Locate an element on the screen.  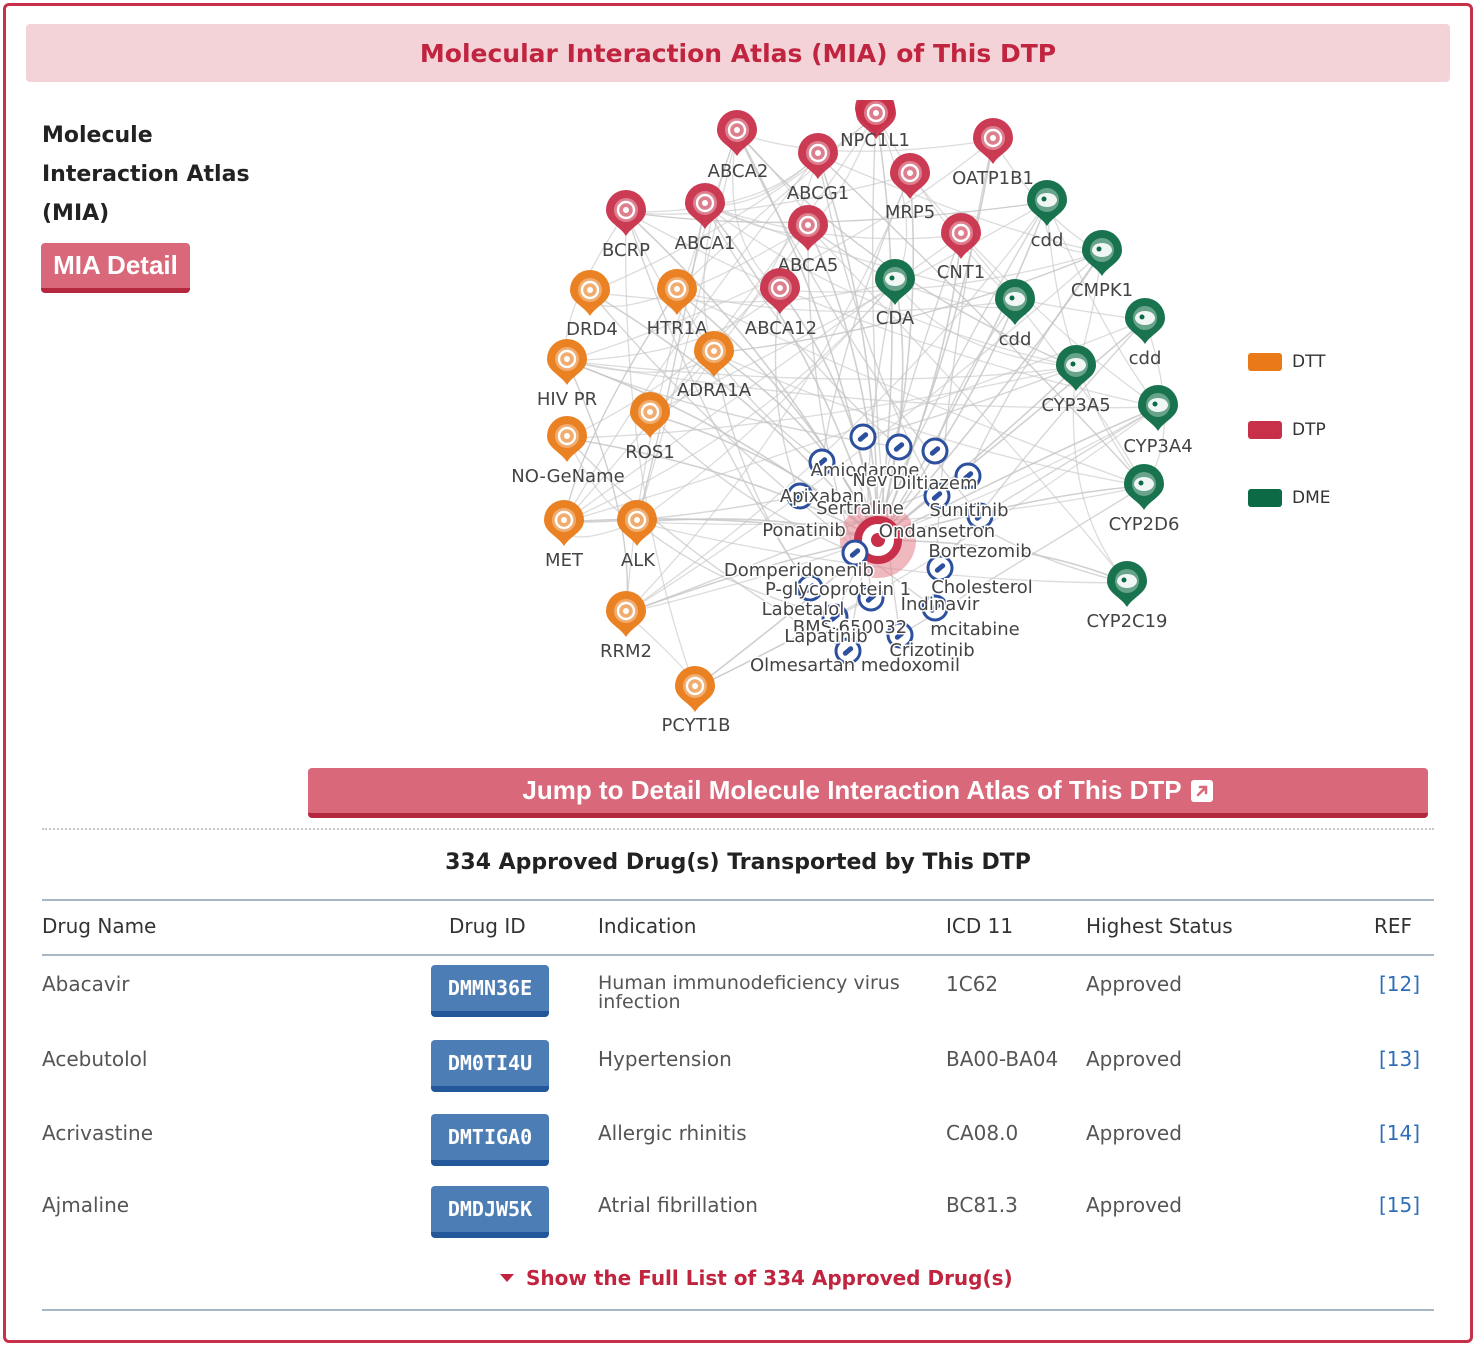
table-header-rule is located at coordinates (738, 955).